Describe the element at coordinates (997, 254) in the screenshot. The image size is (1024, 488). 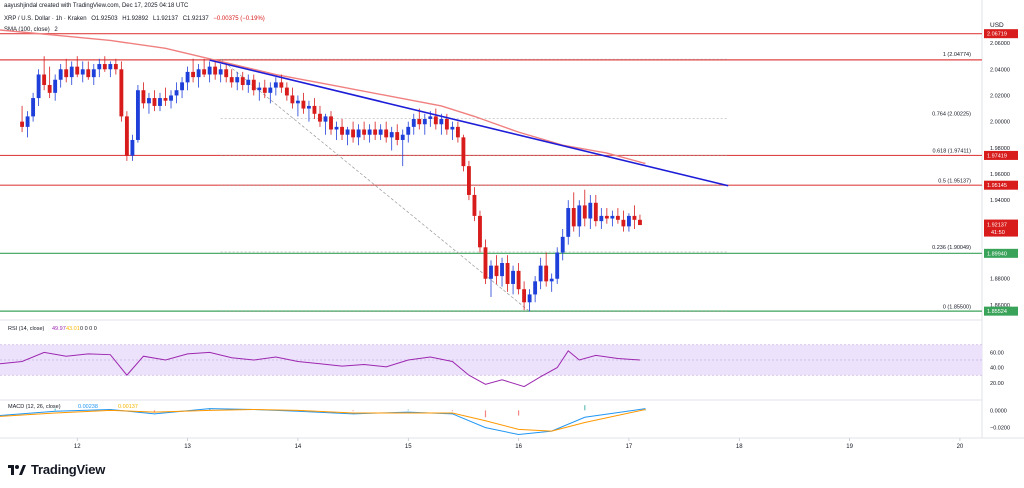
I see `price-badge-label: 1.89940` at that location.